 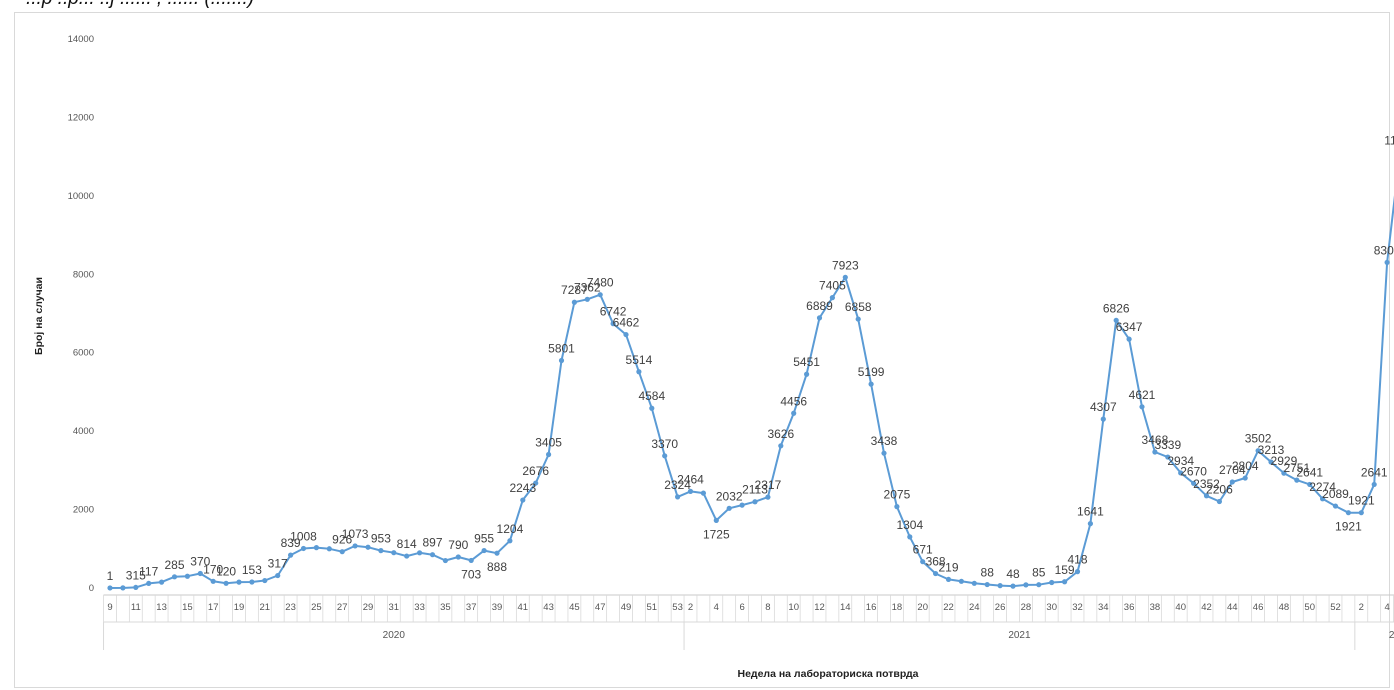 What do you see at coordinates (574, 290) in the screenshot?
I see `data-label: 7287` at bounding box center [574, 290].